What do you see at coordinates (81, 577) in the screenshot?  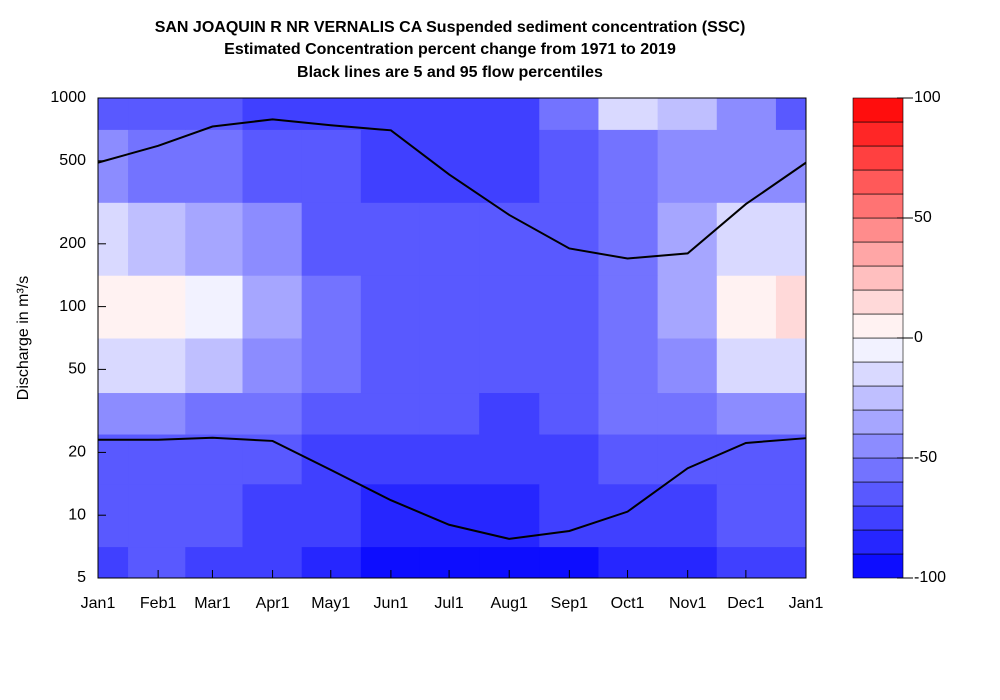 I see `y-tick-label: 5` at bounding box center [81, 577].